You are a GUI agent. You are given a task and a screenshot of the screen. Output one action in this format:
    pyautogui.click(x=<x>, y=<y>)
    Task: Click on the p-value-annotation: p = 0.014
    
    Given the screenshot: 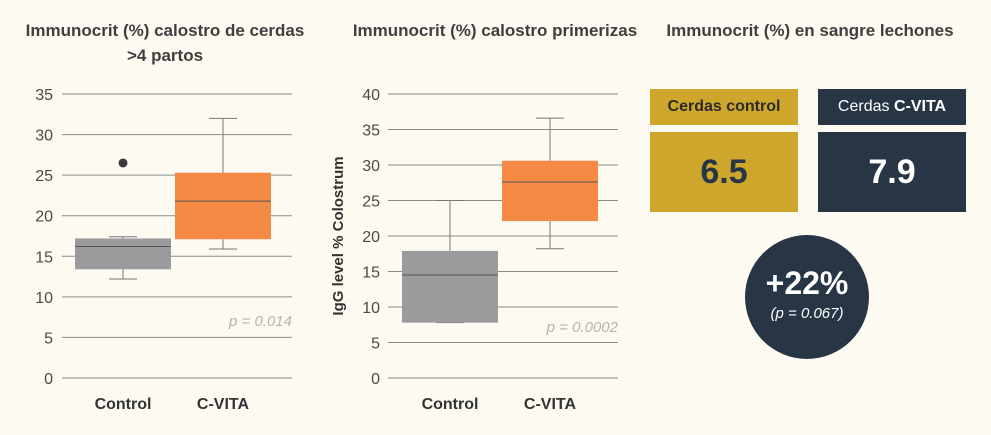 What is the action you would take?
    pyautogui.click(x=260, y=321)
    